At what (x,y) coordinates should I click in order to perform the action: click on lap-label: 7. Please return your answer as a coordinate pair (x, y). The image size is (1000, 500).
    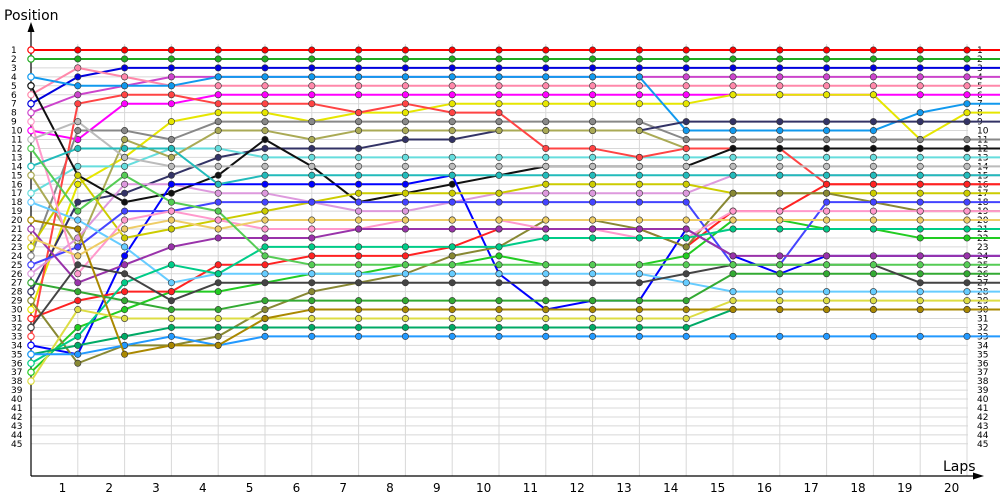
    Looking at the image, I should click on (343, 488).